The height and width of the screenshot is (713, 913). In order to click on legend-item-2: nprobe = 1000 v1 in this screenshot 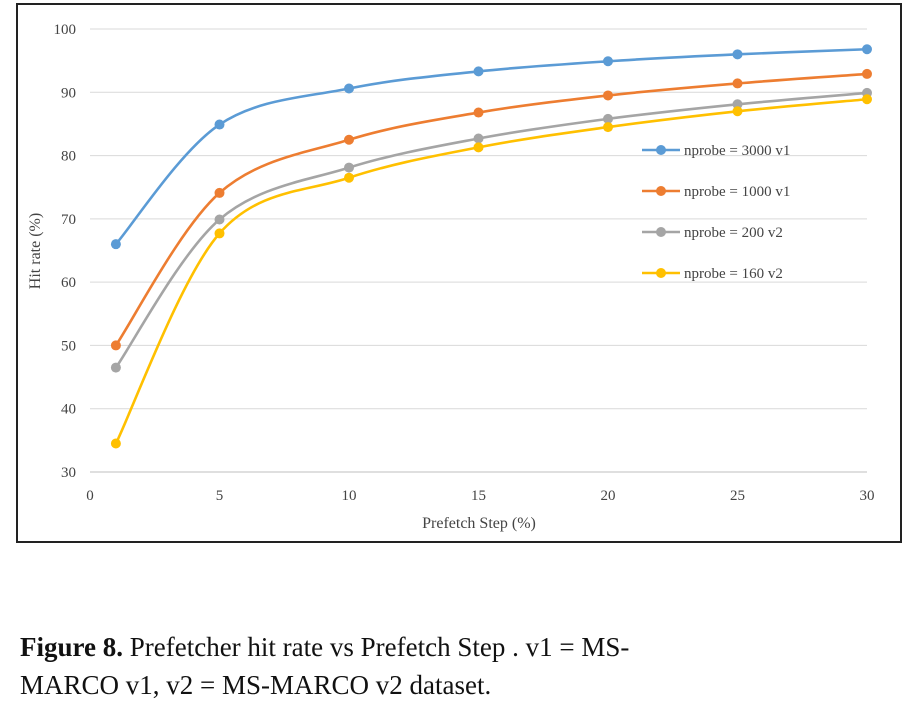, I will do `click(716, 192)`.